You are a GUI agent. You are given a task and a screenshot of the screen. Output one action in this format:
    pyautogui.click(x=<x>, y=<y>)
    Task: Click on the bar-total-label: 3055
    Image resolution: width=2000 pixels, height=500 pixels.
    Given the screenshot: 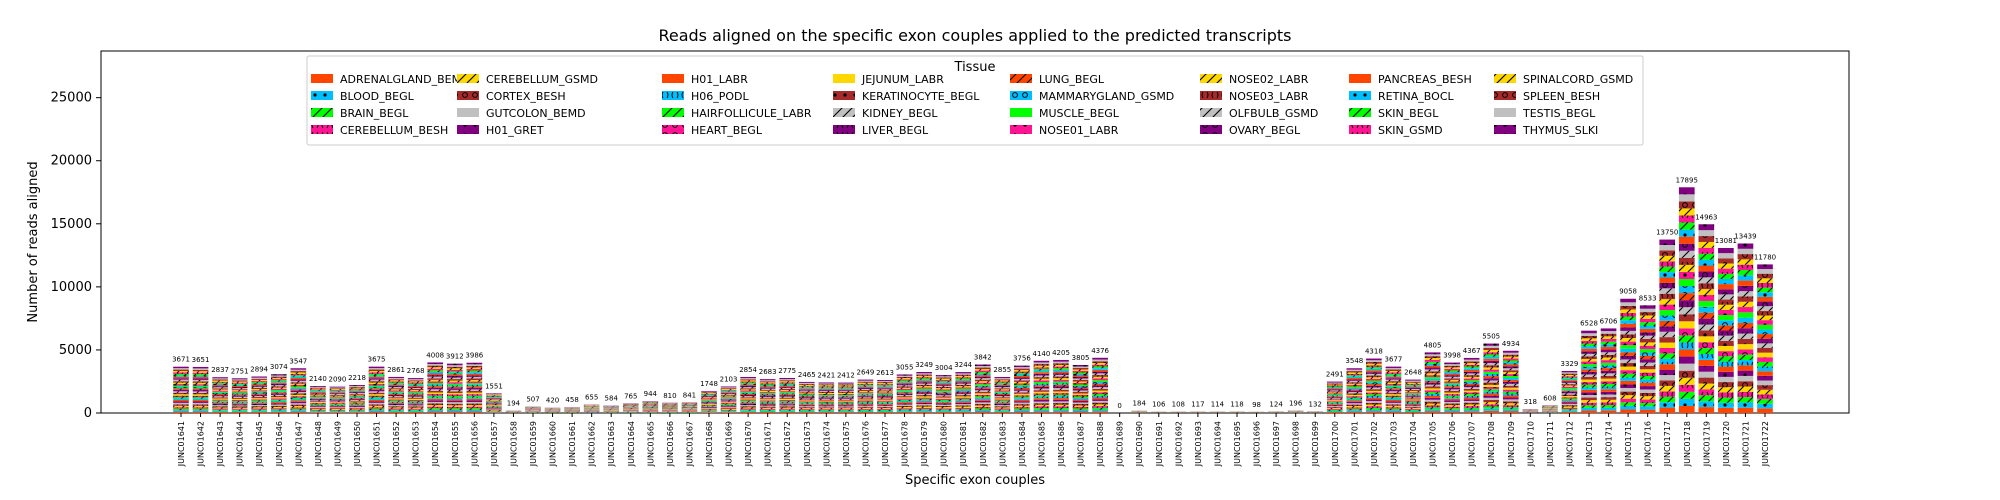 What is the action you would take?
    pyautogui.click(x=905, y=367)
    